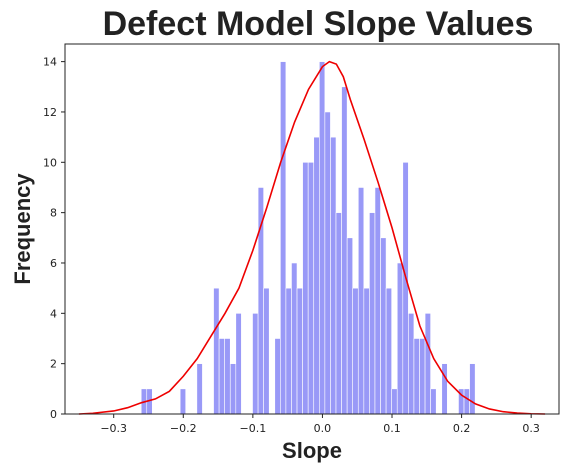  I want to click on x-tick-label-2: −0.1, so click(252, 428).